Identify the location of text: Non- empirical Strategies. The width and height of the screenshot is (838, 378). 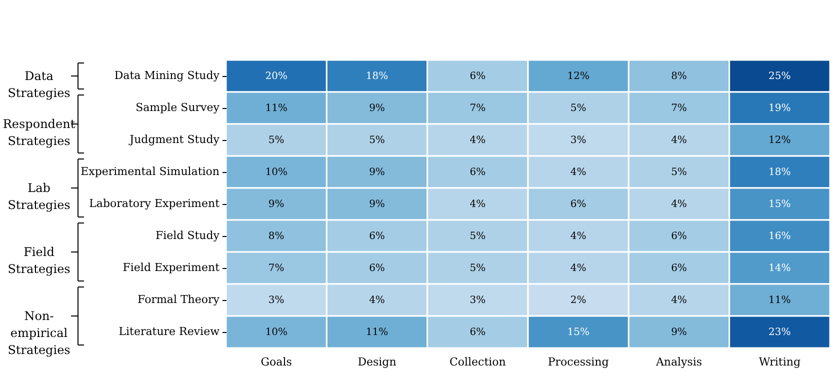
(39, 333).